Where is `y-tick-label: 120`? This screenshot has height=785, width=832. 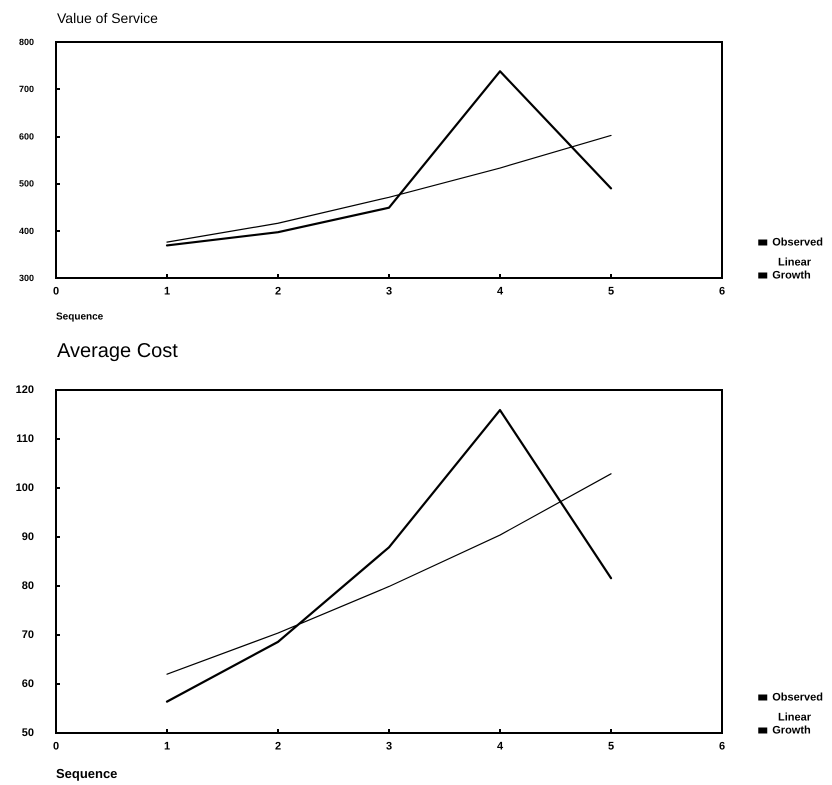 y-tick-label: 120 is located at coordinates (25, 390).